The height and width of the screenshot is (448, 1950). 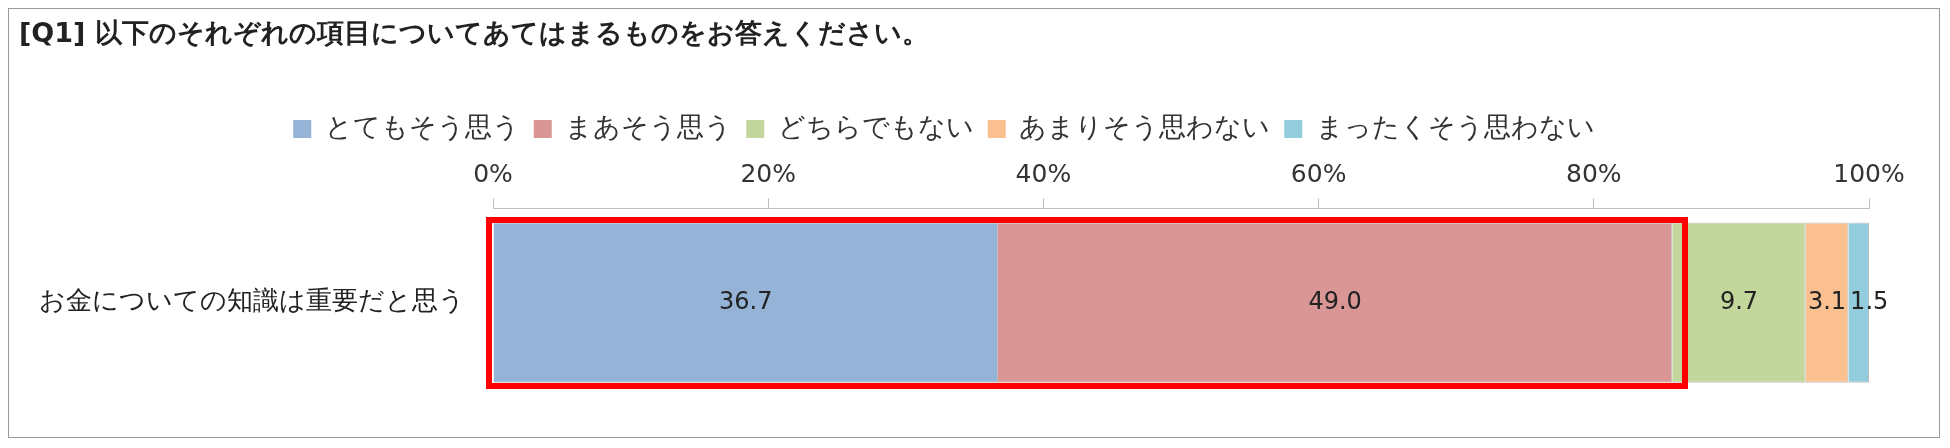 What do you see at coordinates (252, 300) in the screenshot?
I see `y-tick-label: お金についての知識は重要だと思う` at bounding box center [252, 300].